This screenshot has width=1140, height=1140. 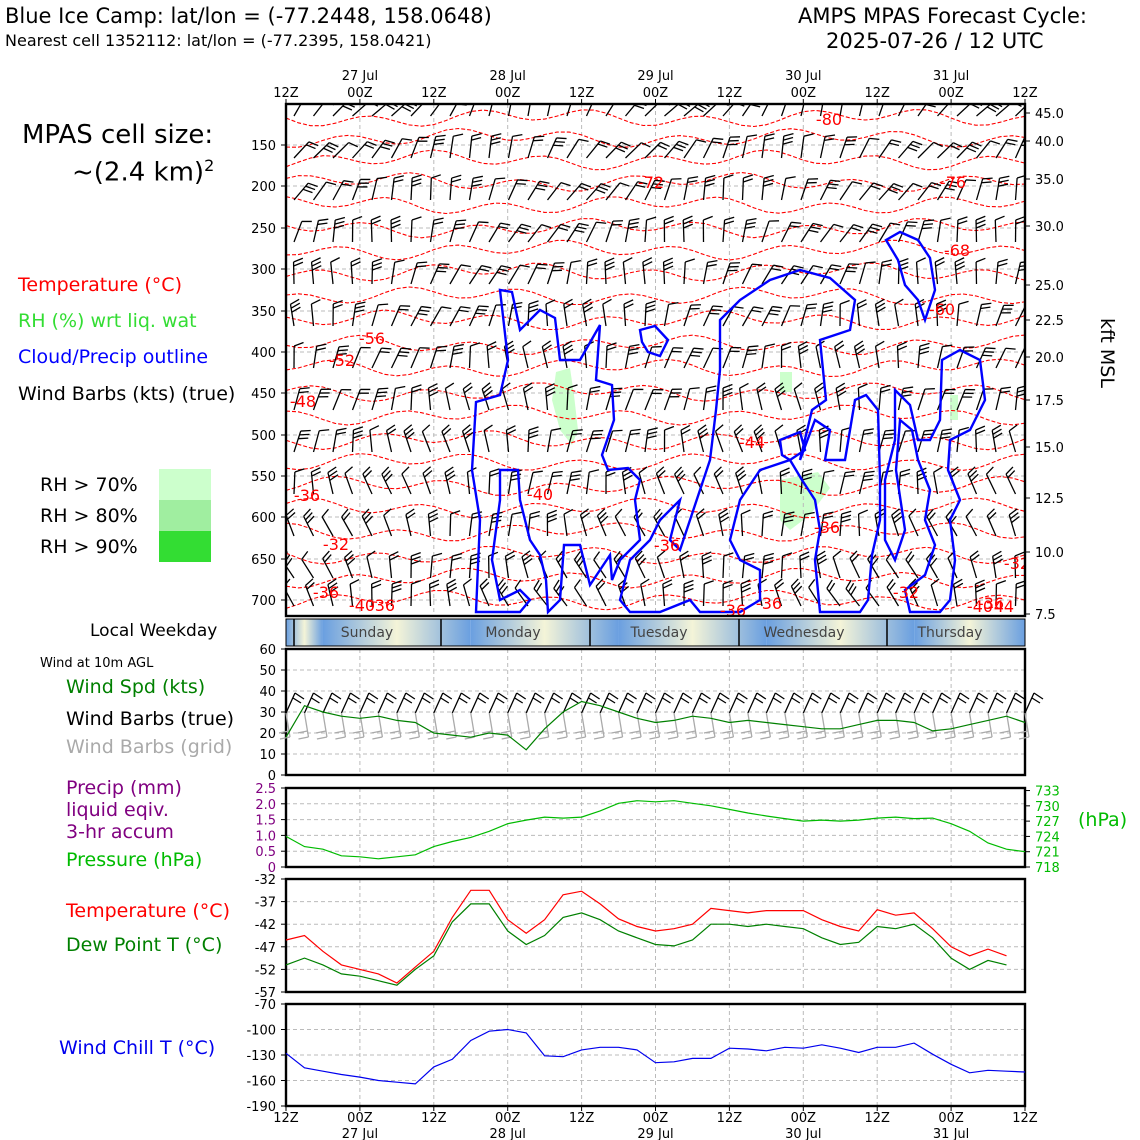 What do you see at coordinates (1049, 114) in the screenshot?
I see `y-tick-label: 45.0` at bounding box center [1049, 114].